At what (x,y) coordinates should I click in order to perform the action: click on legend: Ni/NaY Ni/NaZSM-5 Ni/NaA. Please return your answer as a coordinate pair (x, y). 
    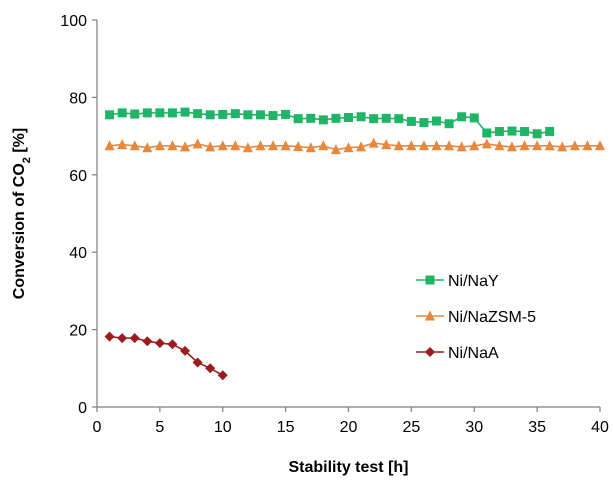
    Looking at the image, I should click on (476, 317).